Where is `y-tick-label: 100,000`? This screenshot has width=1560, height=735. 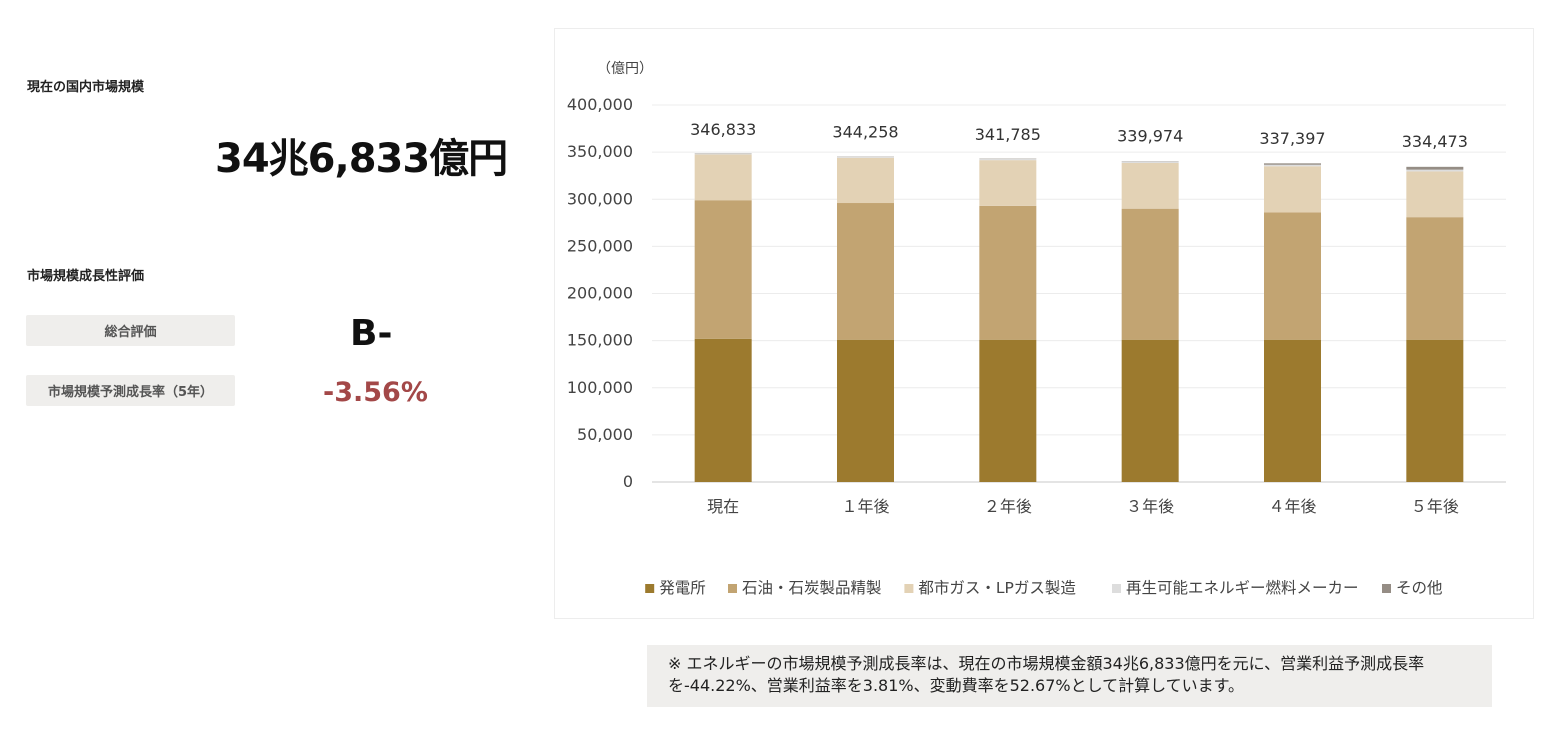 y-tick-label: 100,000 is located at coordinates (600, 387).